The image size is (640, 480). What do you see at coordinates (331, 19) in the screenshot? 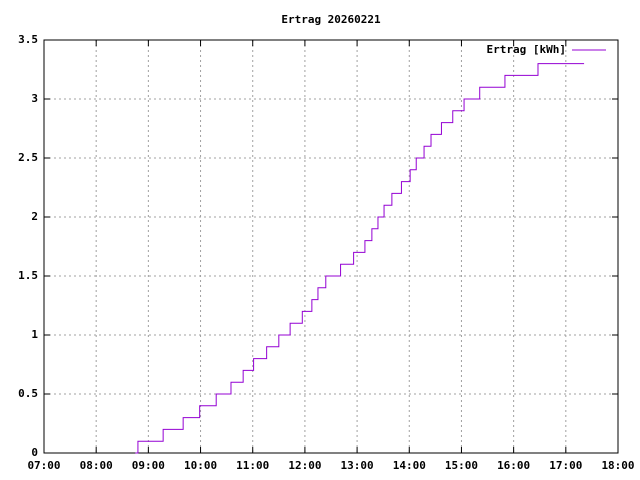
I see `chart-title: Ertrag 20260221` at bounding box center [331, 19].